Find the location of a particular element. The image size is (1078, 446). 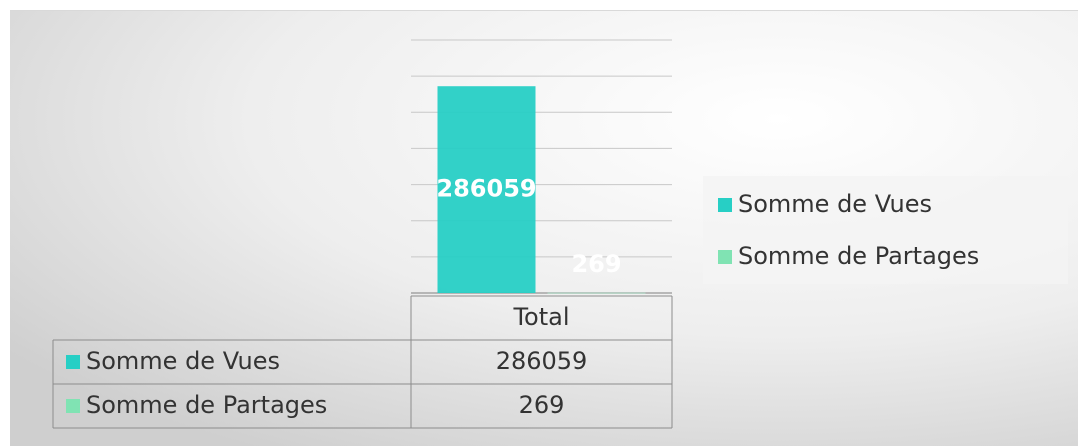

legend-label: Somme de Vues is located at coordinates (835, 204).